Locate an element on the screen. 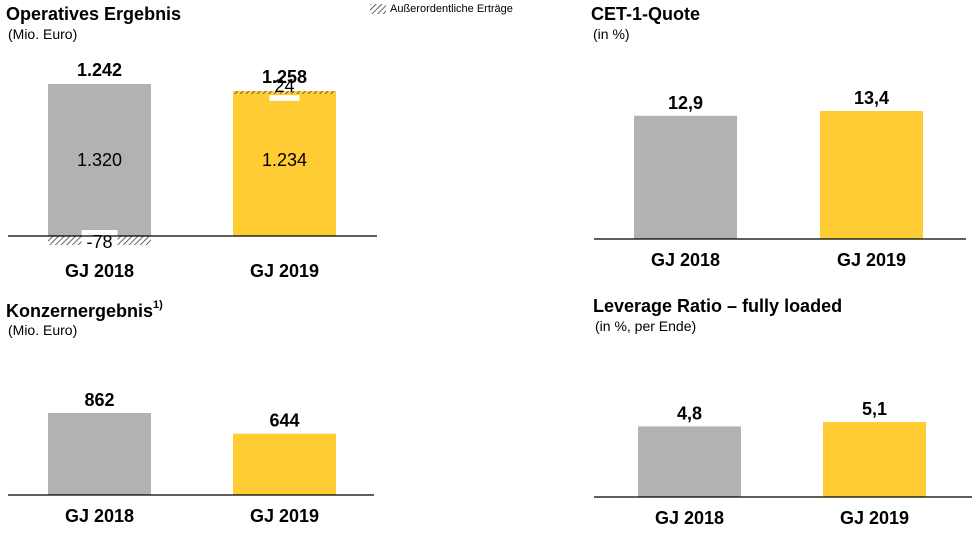 The height and width of the screenshot is (541, 976). segment-label-extra-0: -78 is located at coordinates (99, 242).